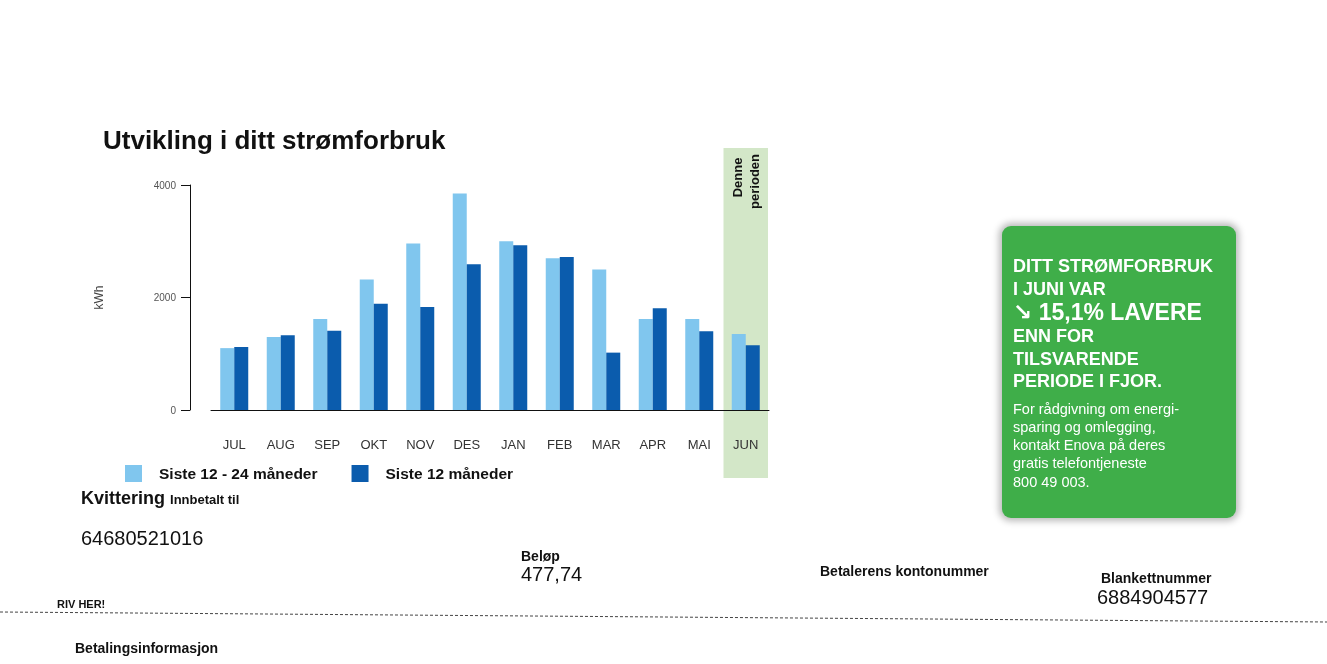  Describe the element at coordinates (467, 444) in the screenshot. I see `x-tick-label: DES` at that location.